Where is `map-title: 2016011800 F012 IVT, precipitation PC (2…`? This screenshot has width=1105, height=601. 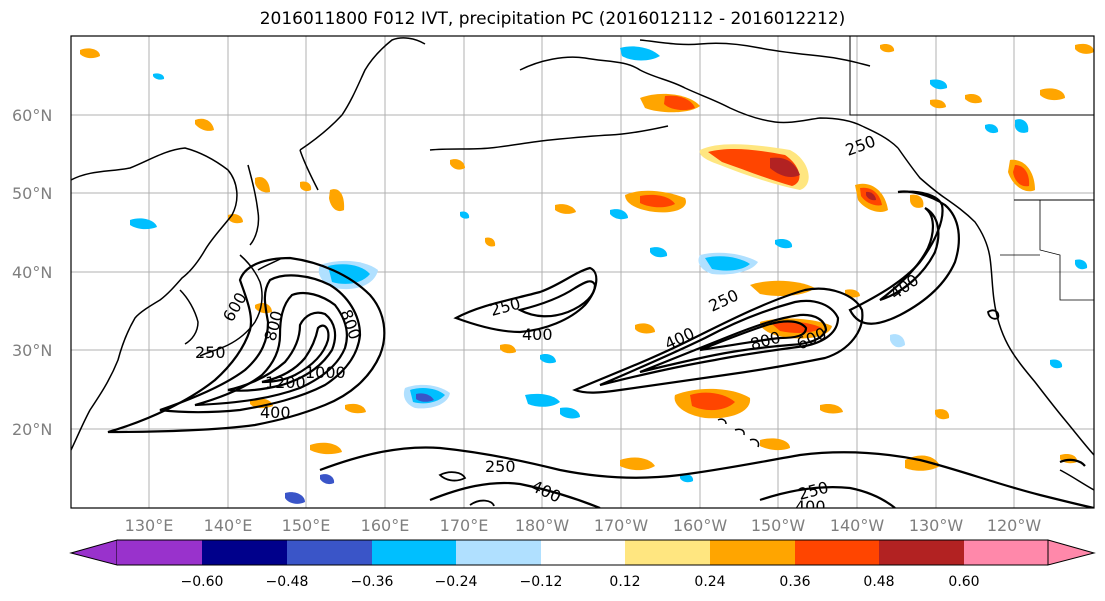 map-title: 2016011800 F012 IVT, precipitation PC (2… is located at coordinates (552, 19).